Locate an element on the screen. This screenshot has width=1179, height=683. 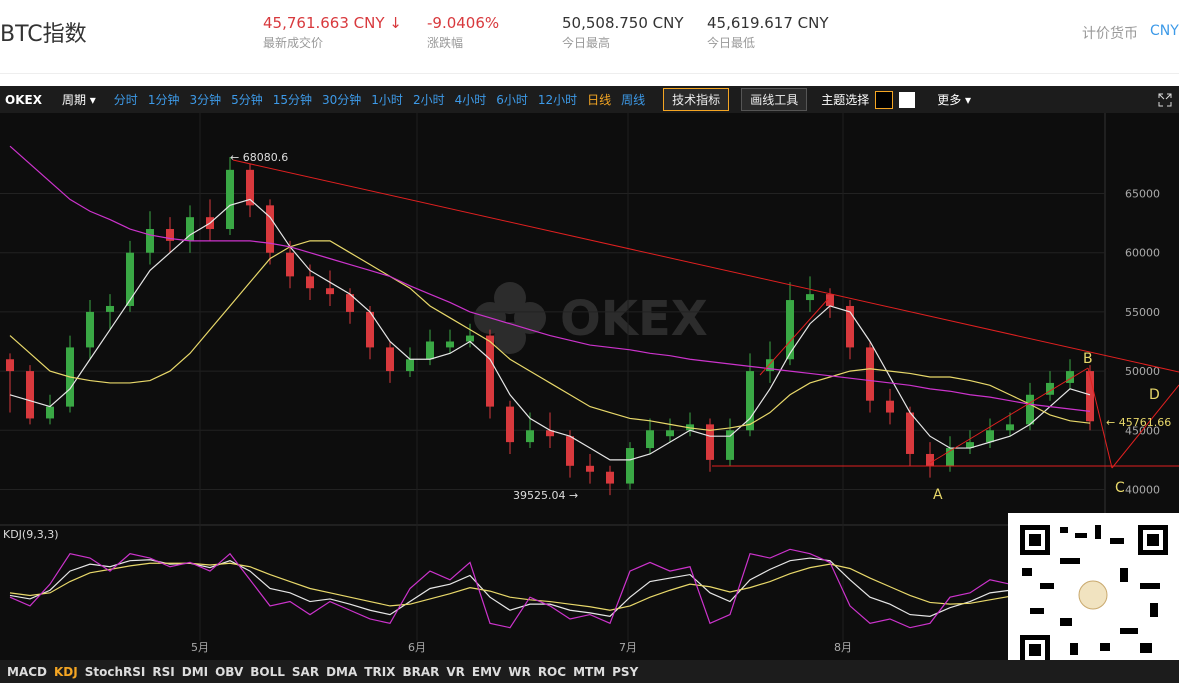
theme-label: 主题选择 is located at coordinates (845, 100).